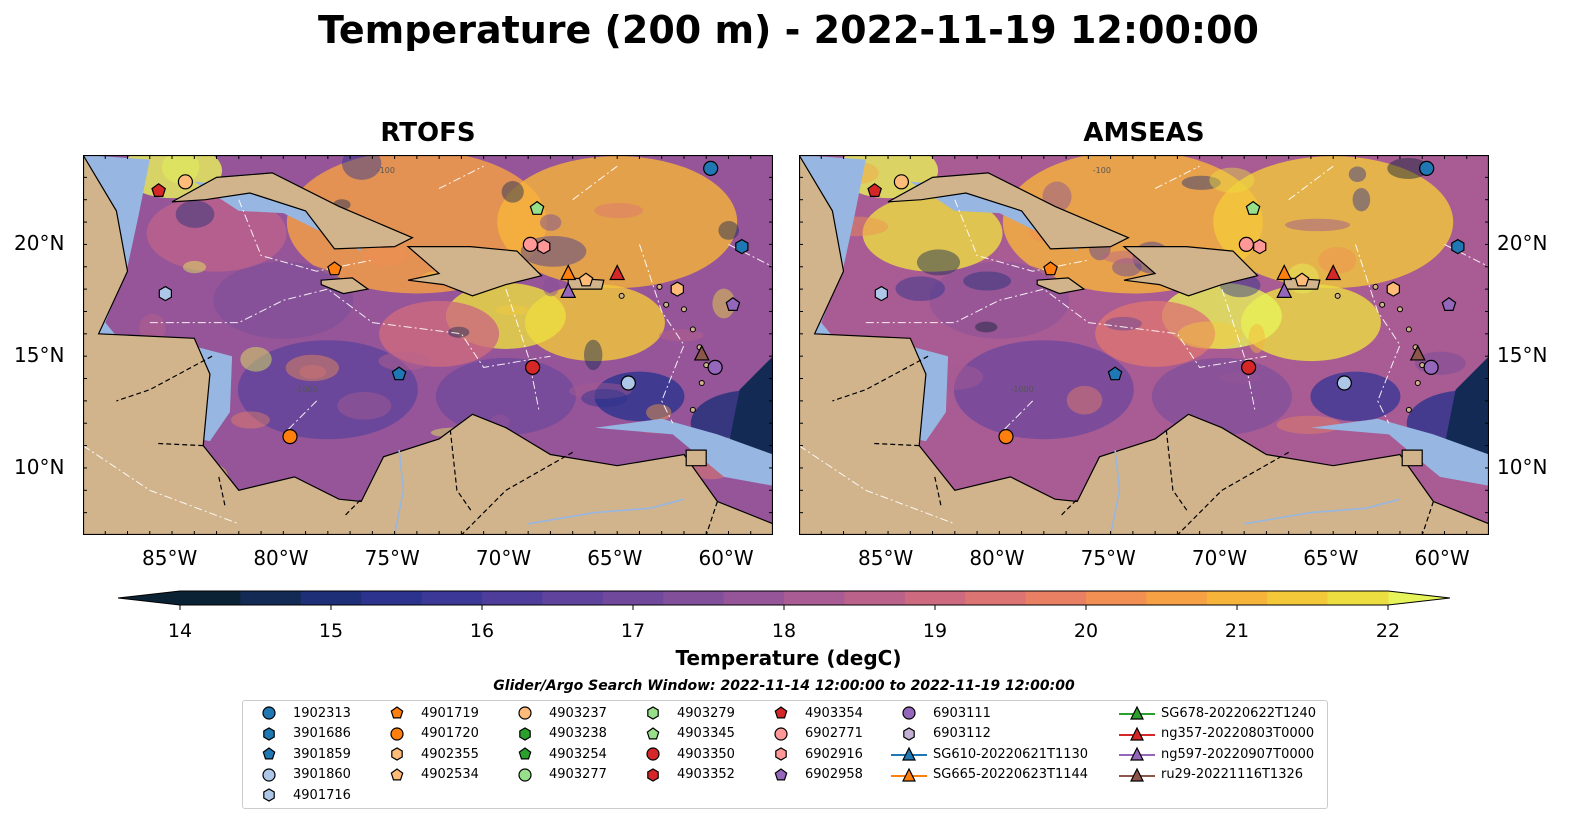 The width and height of the screenshot is (1577, 826). Describe the element at coordinates (450, 713) in the screenshot. I see `legend-label: 4901719` at that location.